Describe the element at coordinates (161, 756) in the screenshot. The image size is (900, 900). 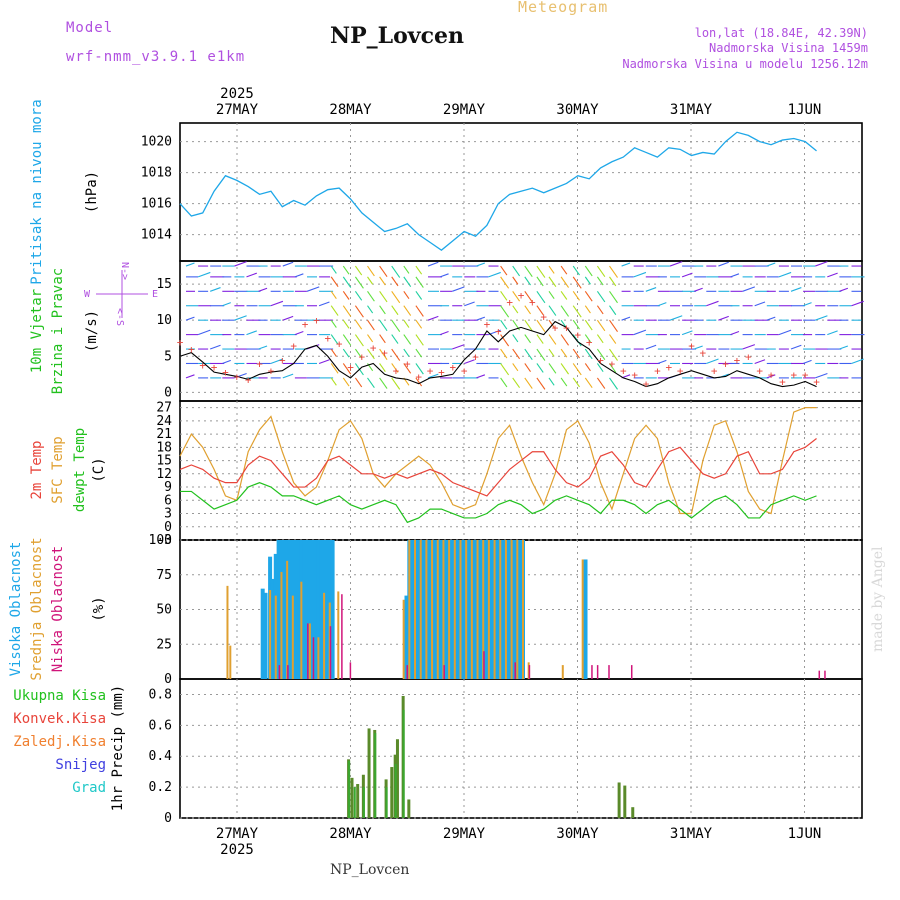
I see `y-tick-label: 0.4` at that location.